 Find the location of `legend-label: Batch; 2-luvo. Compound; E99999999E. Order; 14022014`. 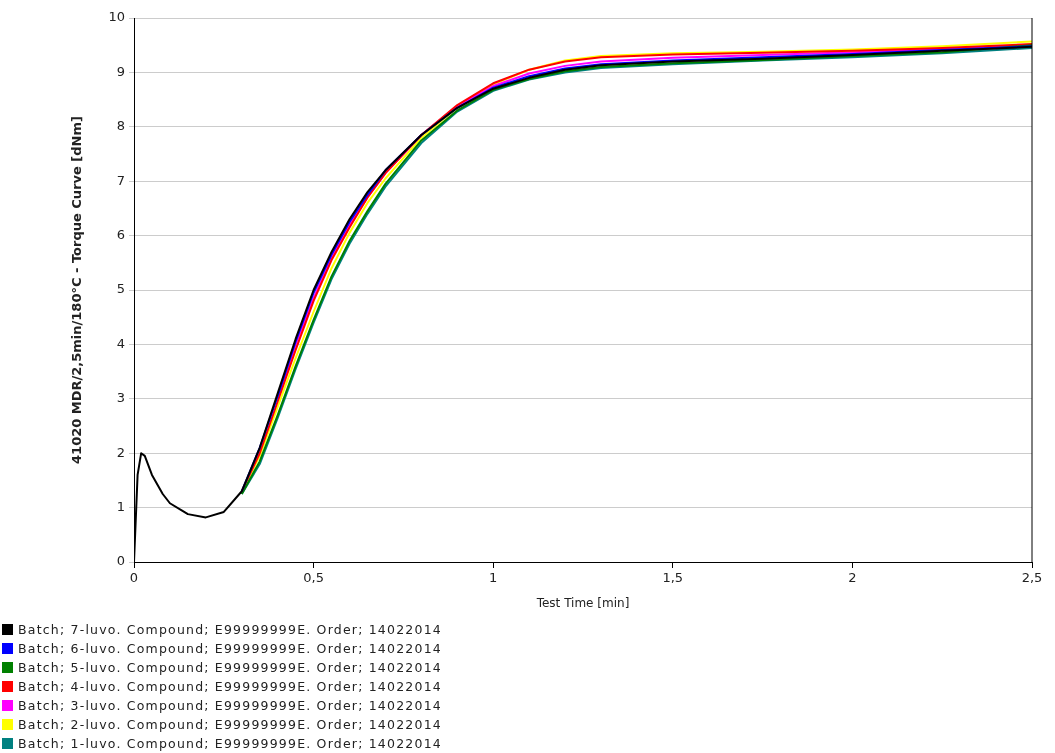

legend-label: Batch; 2-luvo. Compound; E99999999E. Order; 14022014 is located at coordinates (229, 725).